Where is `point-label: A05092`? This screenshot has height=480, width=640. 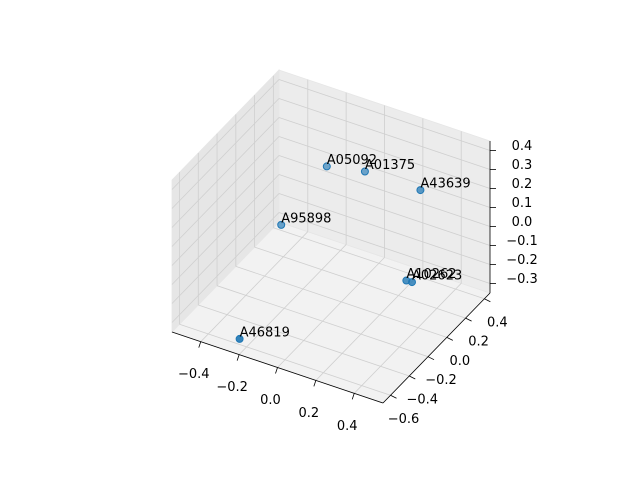
point-label: A05092 is located at coordinates (352, 160).